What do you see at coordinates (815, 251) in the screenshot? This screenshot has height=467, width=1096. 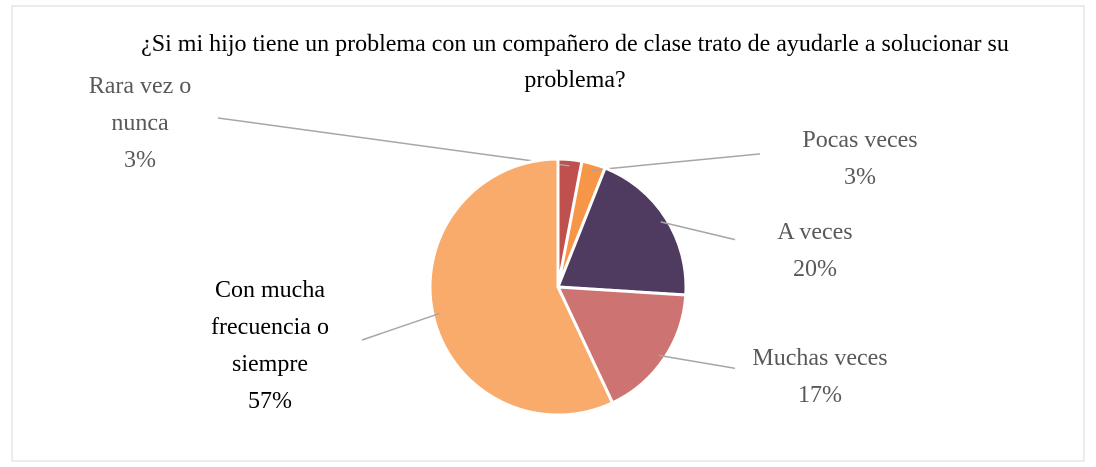 I see `data-label: A veces 20%` at bounding box center [815, 251].